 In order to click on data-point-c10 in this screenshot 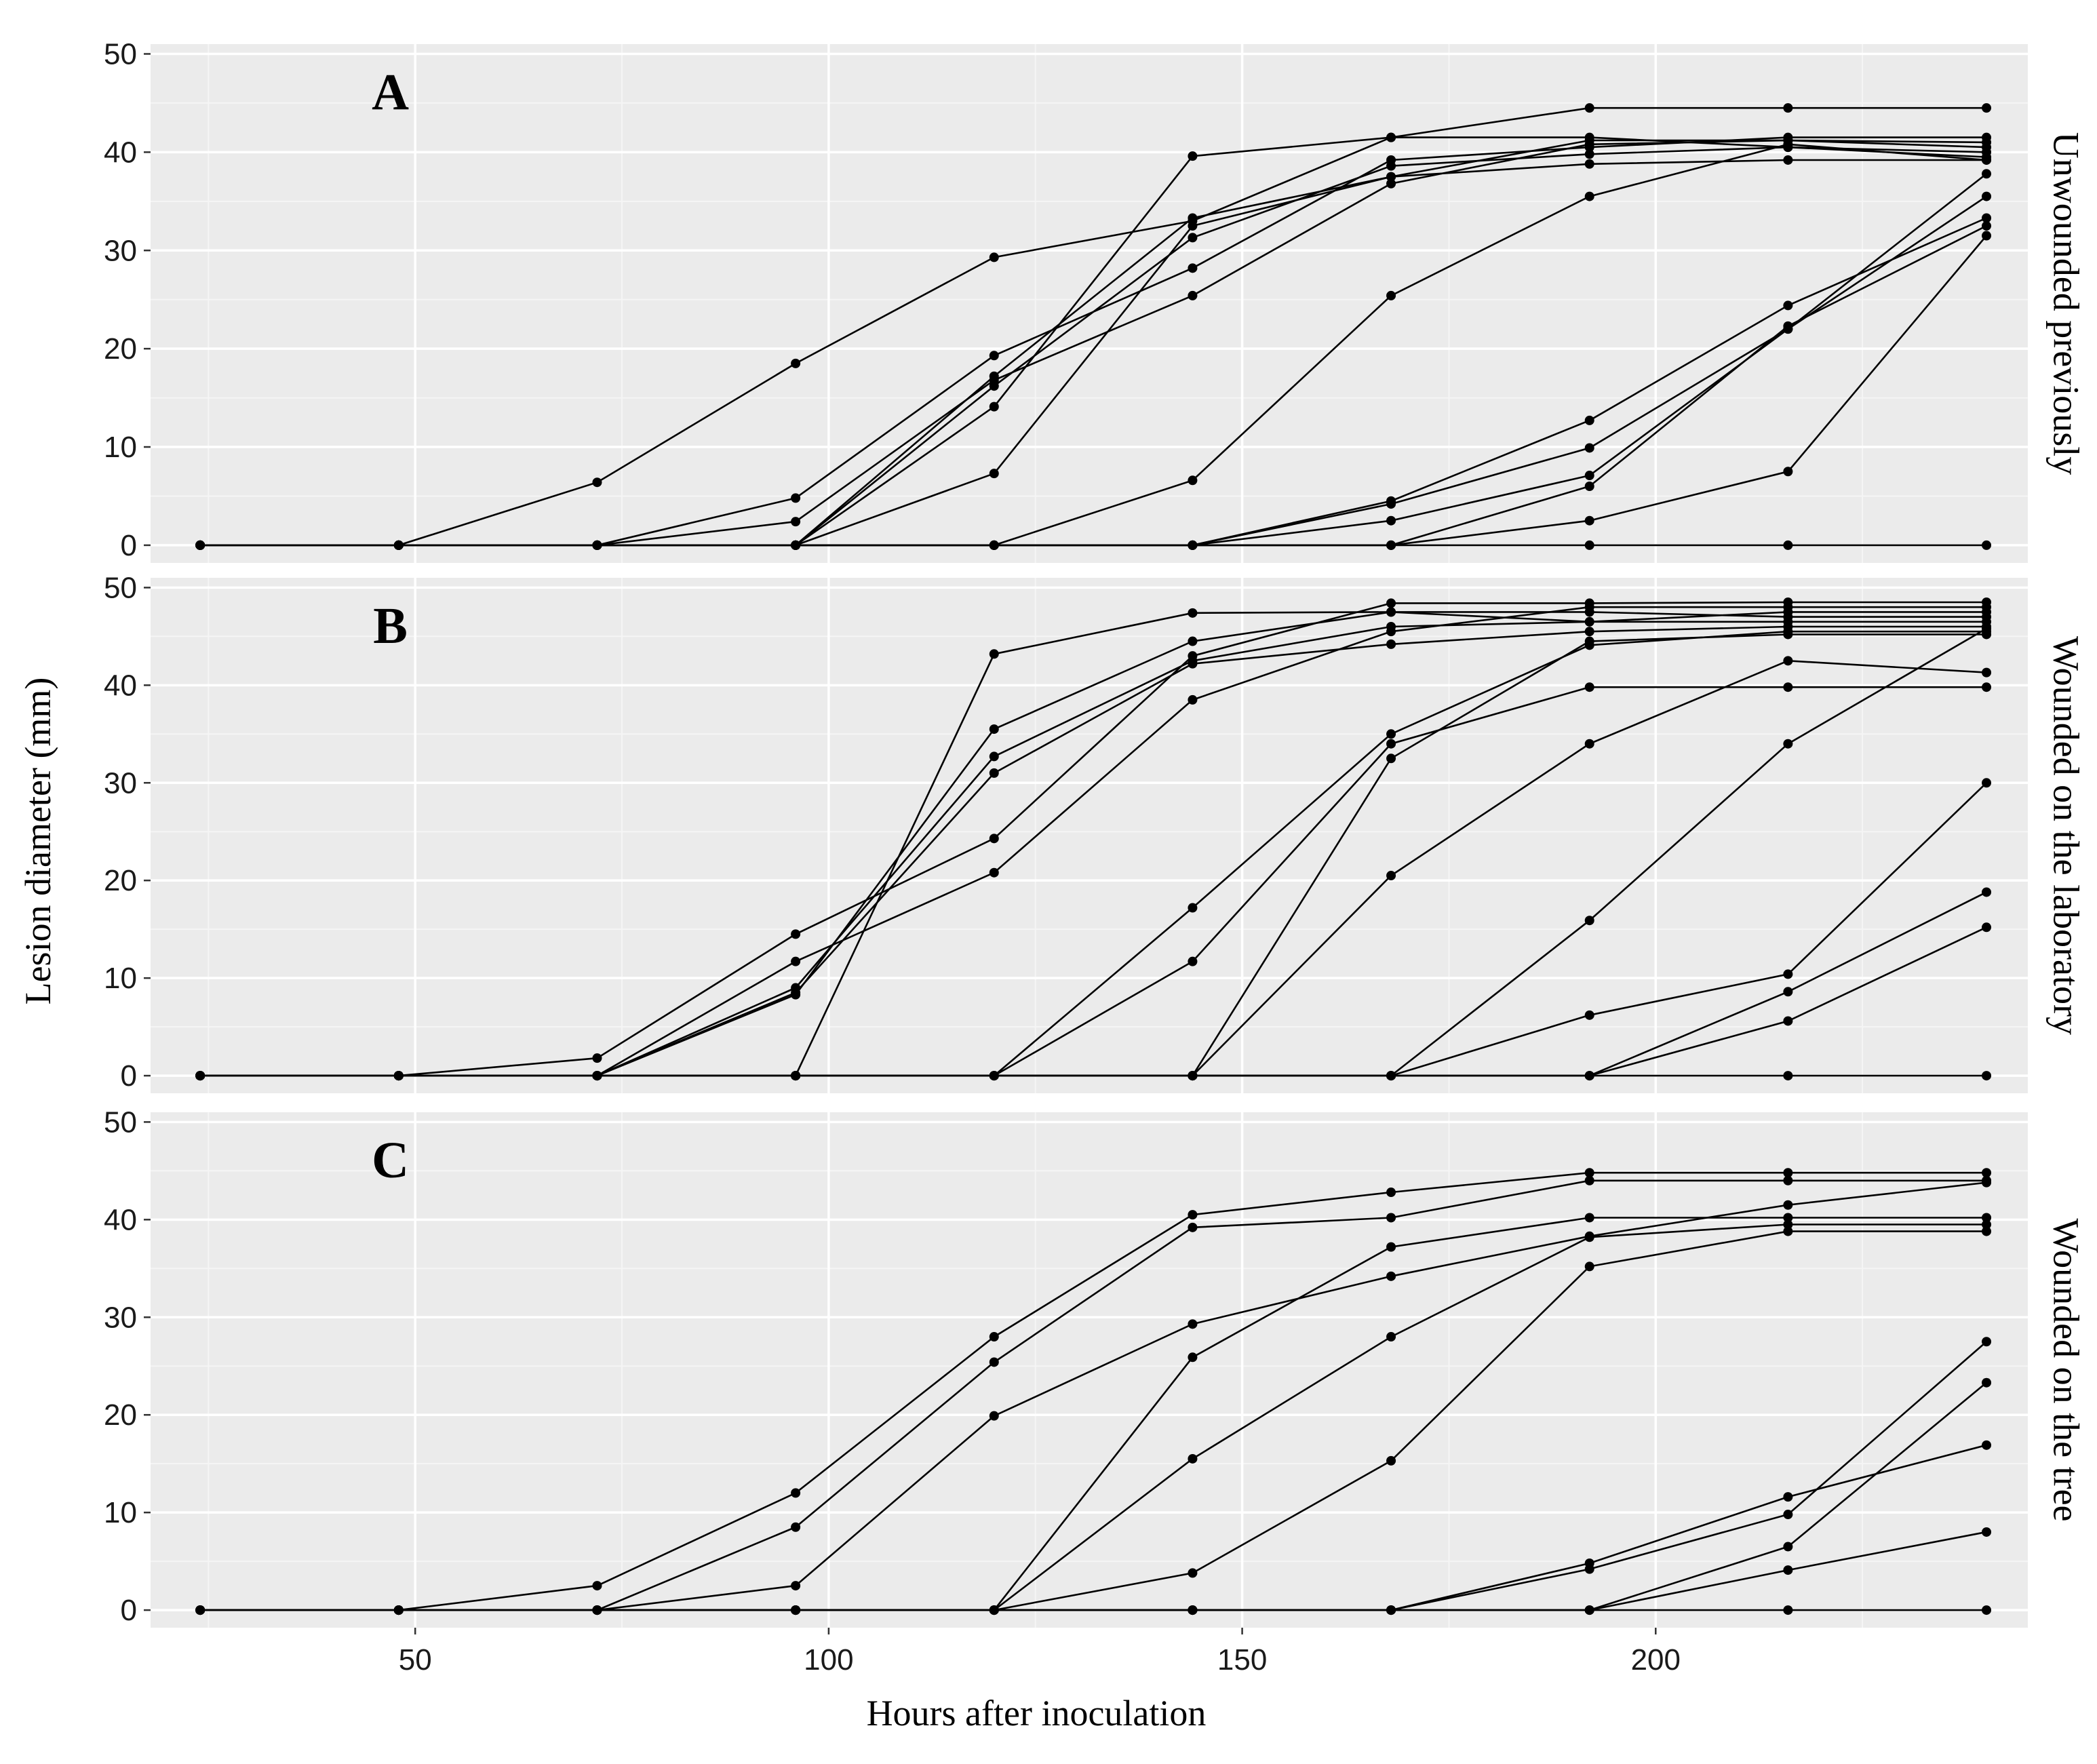, I will do `click(1987, 1532)`.